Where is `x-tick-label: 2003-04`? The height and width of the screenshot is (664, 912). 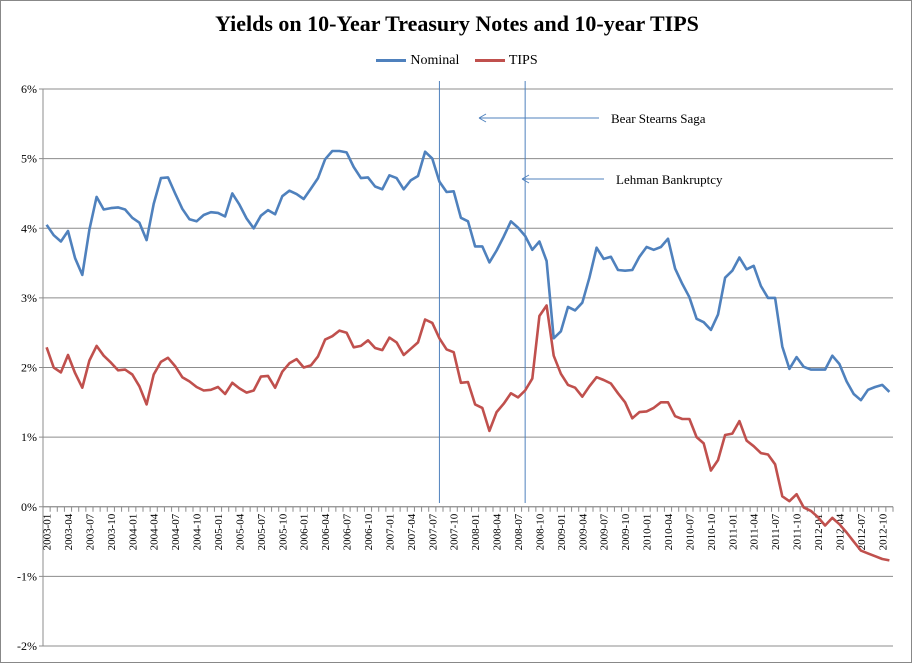
x-tick-label: 2003-04 is located at coordinates (69, 531).